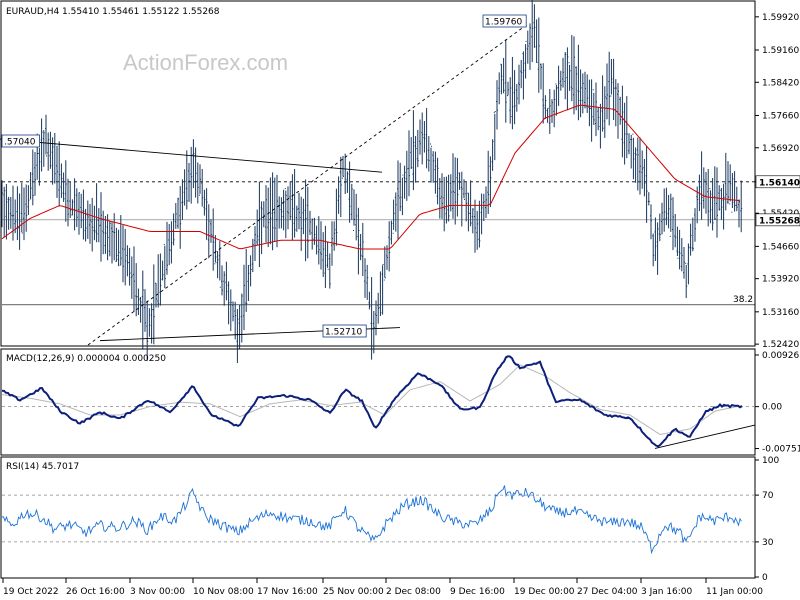 This screenshot has height=600, width=800. I want to click on price-tick-label: 1.57660, so click(780, 116).